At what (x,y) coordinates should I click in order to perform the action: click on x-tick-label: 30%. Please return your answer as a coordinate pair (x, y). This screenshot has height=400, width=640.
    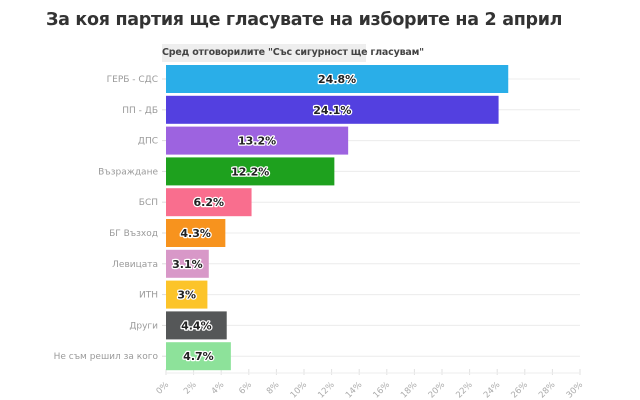
    Looking at the image, I should click on (575, 390).